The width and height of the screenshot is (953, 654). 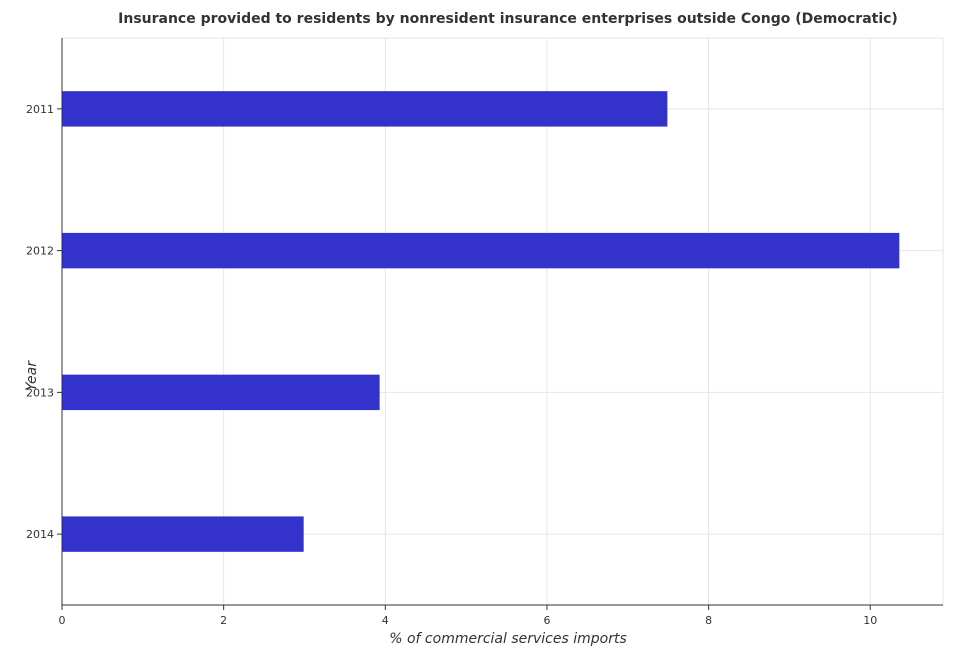 What do you see at coordinates (40, 392) in the screenshot?
I see `y-tick-label: 2013` at bounding box center [40, 392].